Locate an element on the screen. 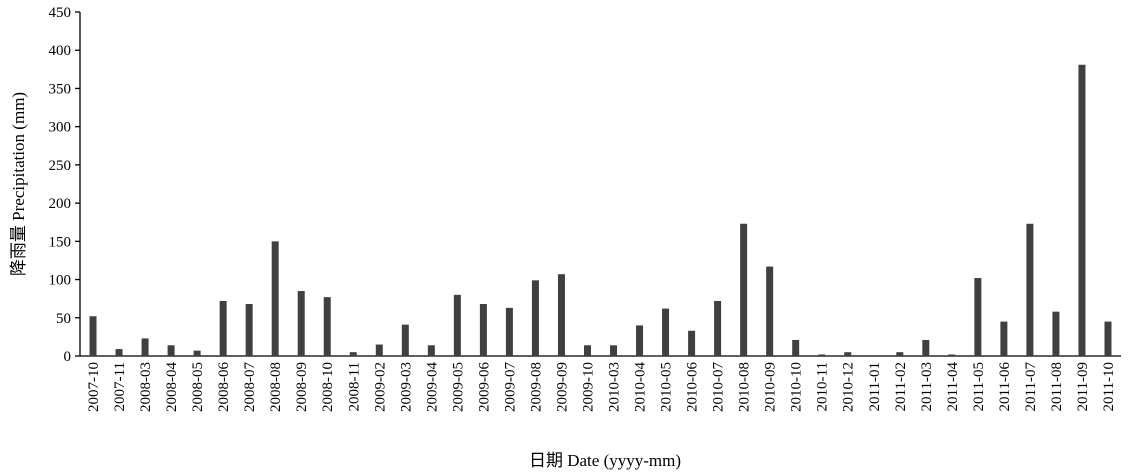 The width and height of the screenshot is (1130, 474). x-tick-label: 2009-10 is located at coordinates (588, 387).